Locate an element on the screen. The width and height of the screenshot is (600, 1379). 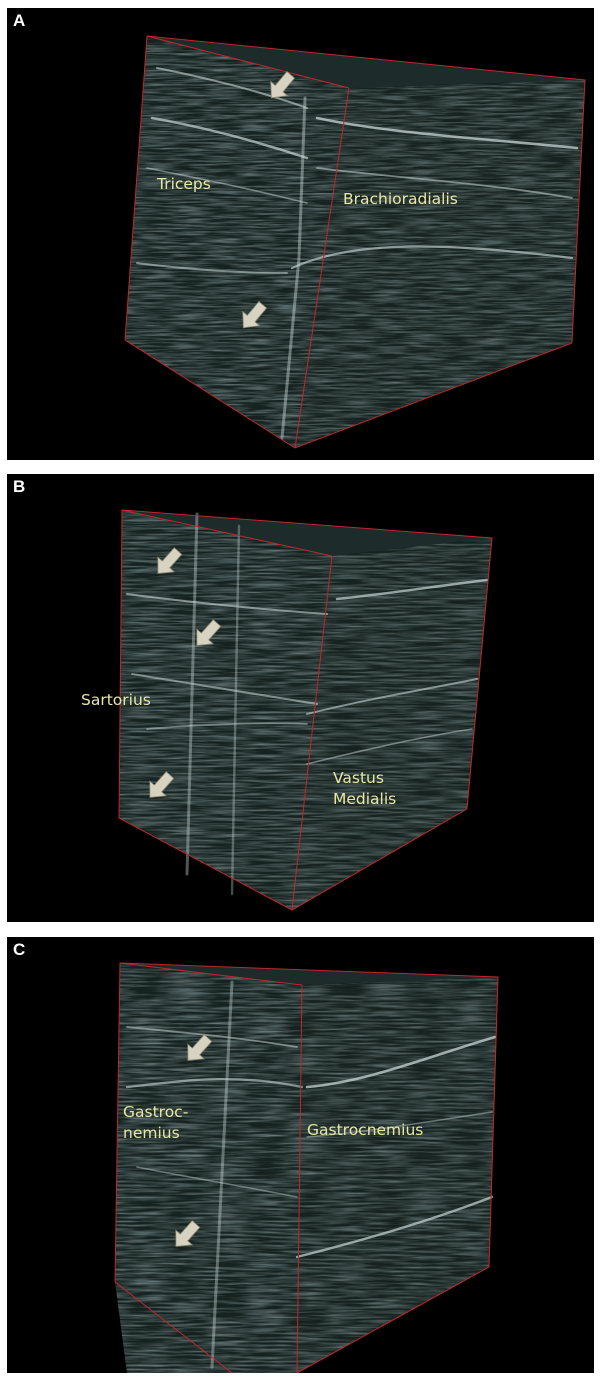
muscle-label-left: Gastroc- nemius is located at coordinates (156, 1122).